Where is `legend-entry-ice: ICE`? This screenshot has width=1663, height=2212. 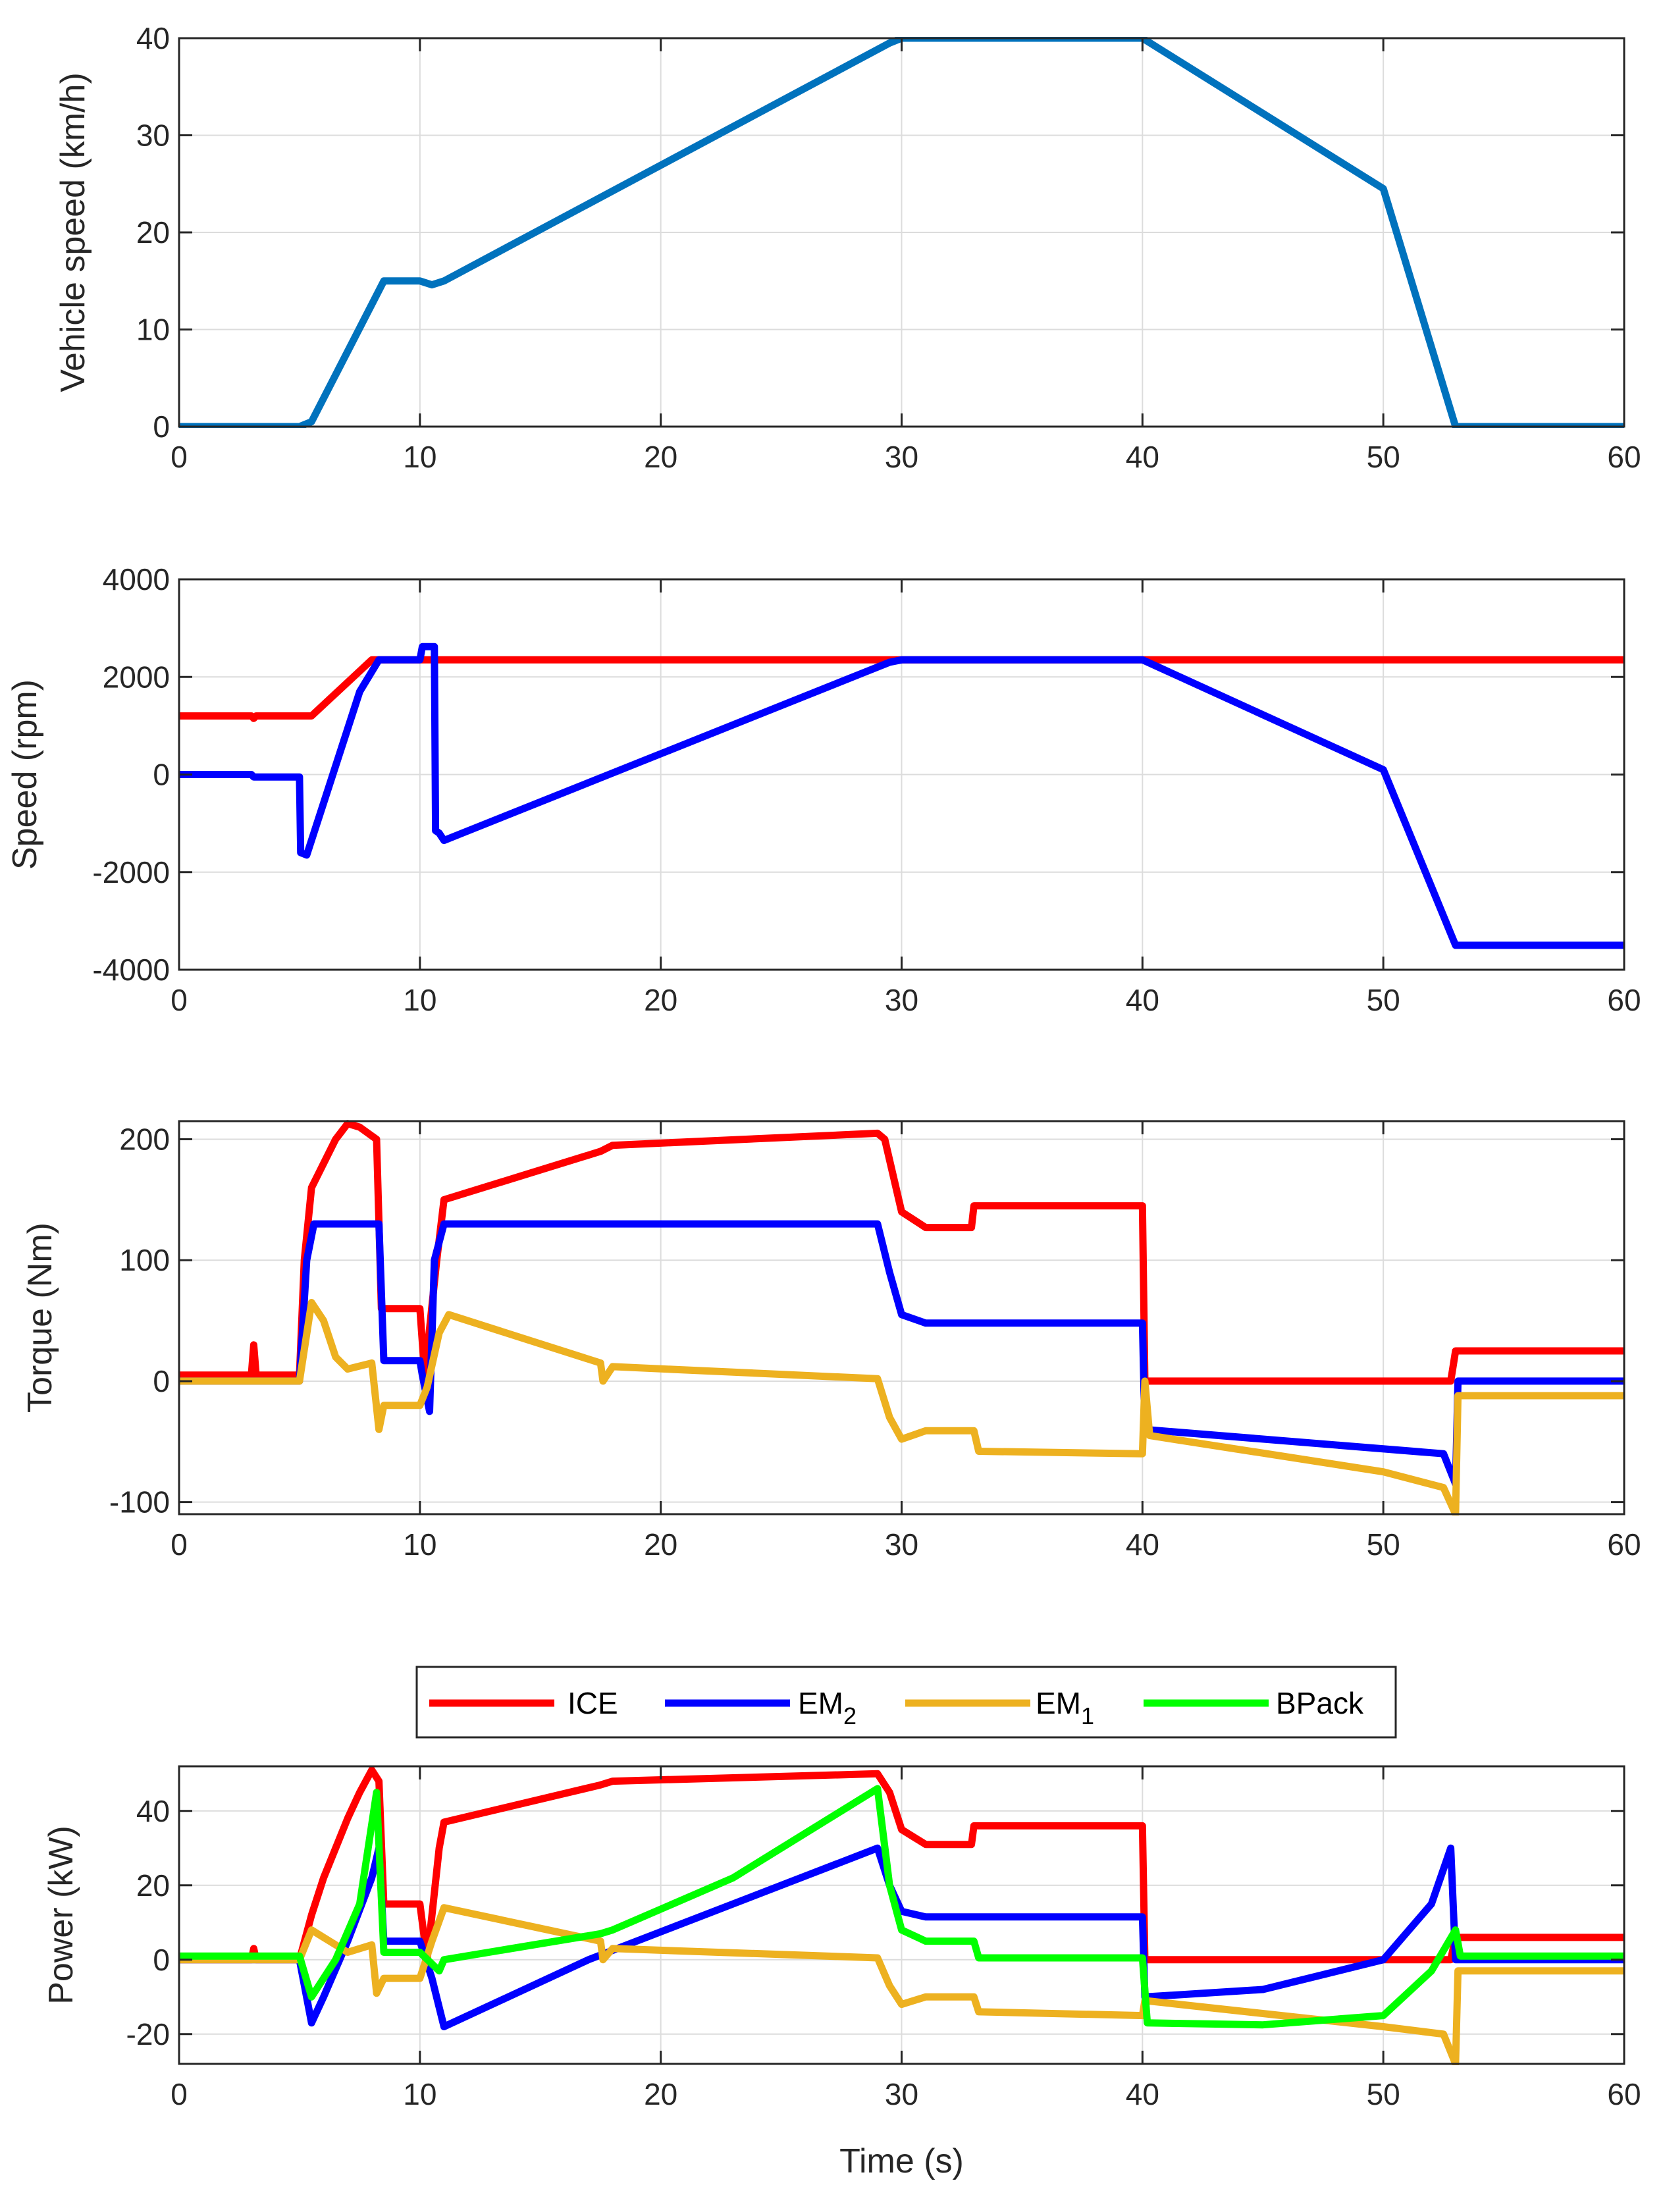 legend-entry-ice: ICE is located at coordinates (524, 1703).